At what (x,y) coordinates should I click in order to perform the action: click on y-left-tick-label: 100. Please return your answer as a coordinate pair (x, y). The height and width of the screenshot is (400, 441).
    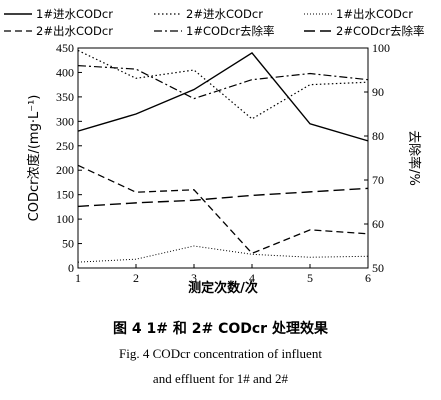
    Looking at the image, I should click on (65, 219).